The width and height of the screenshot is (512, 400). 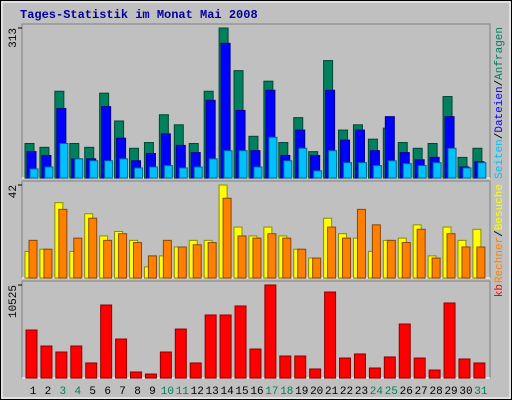 I want to click on x-tick-label: 5, so click(x=92, y=392).